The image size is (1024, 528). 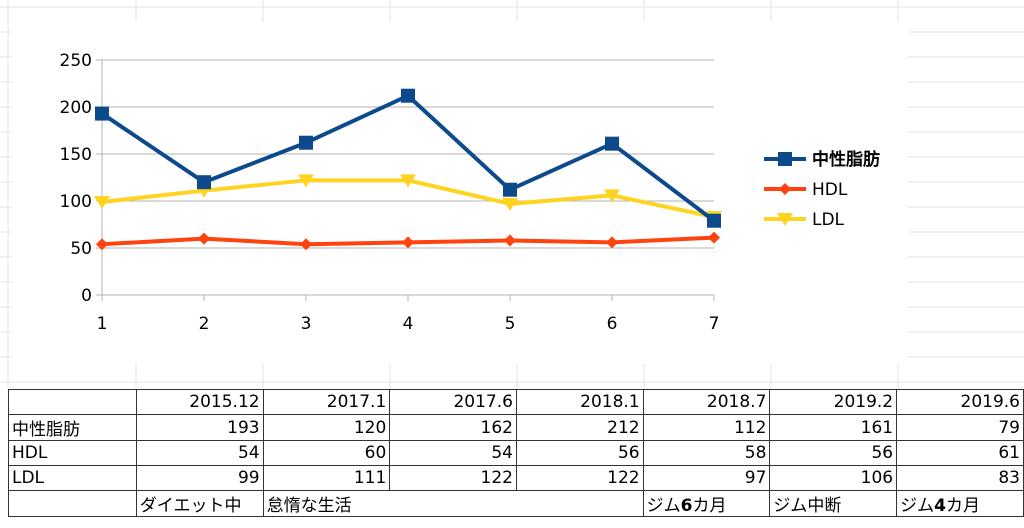 What do you see at coordinates (828, 220) in the screenshot?
I see `legend-label: LDL` at bounding box center [828, 220].